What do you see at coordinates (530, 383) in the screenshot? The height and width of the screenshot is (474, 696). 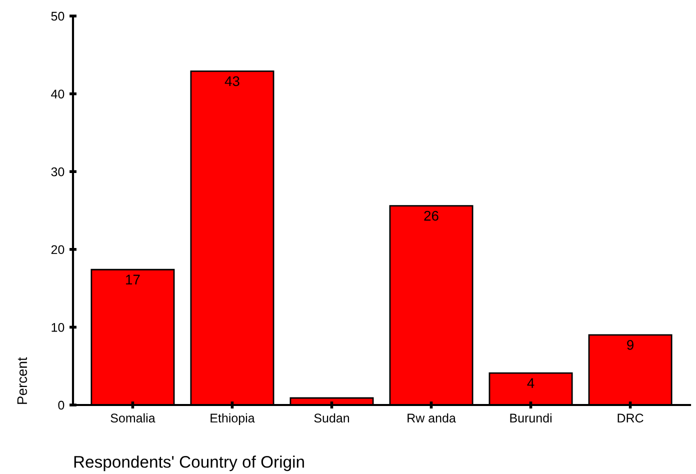 I see `data-label: 4` at bounding box center [530, 383].